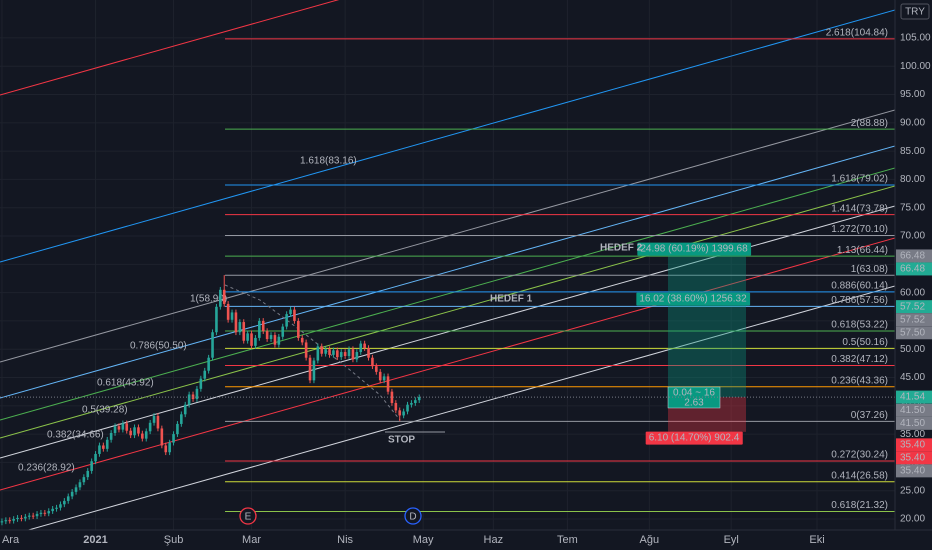 This screenshot has width=932, height=550. Describe the element at coordinates (170, 48) in the screenshot. I see `channel-line` at that location.